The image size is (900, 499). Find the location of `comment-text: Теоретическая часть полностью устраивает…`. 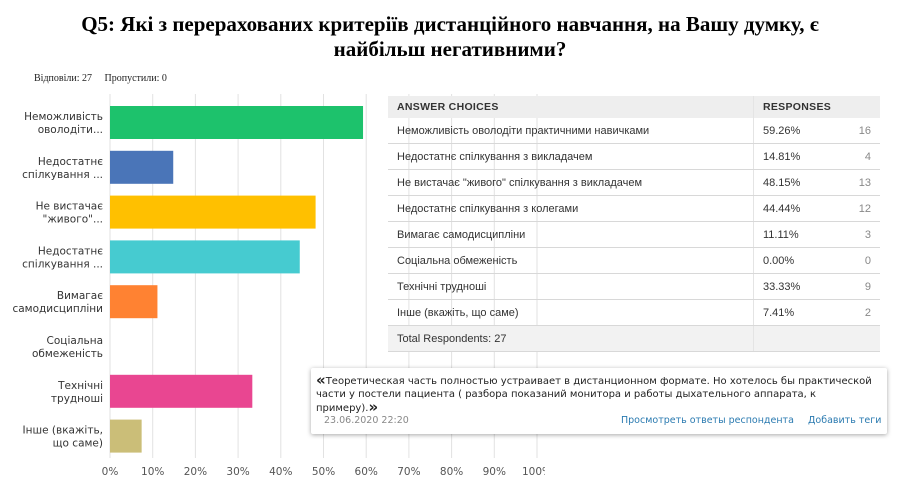

comment-text: Теоретическая часть полностью устраивает… is located at coordinates (594, 395).